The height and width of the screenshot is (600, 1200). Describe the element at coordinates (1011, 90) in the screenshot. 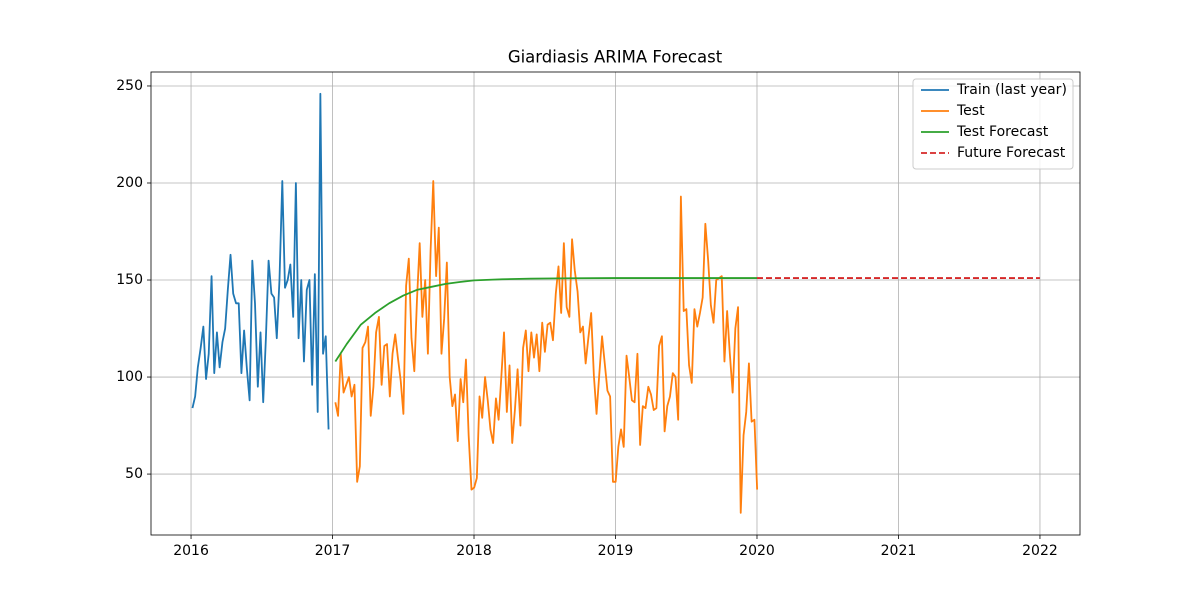

I see `legend-label: Train (last year)` at that location.